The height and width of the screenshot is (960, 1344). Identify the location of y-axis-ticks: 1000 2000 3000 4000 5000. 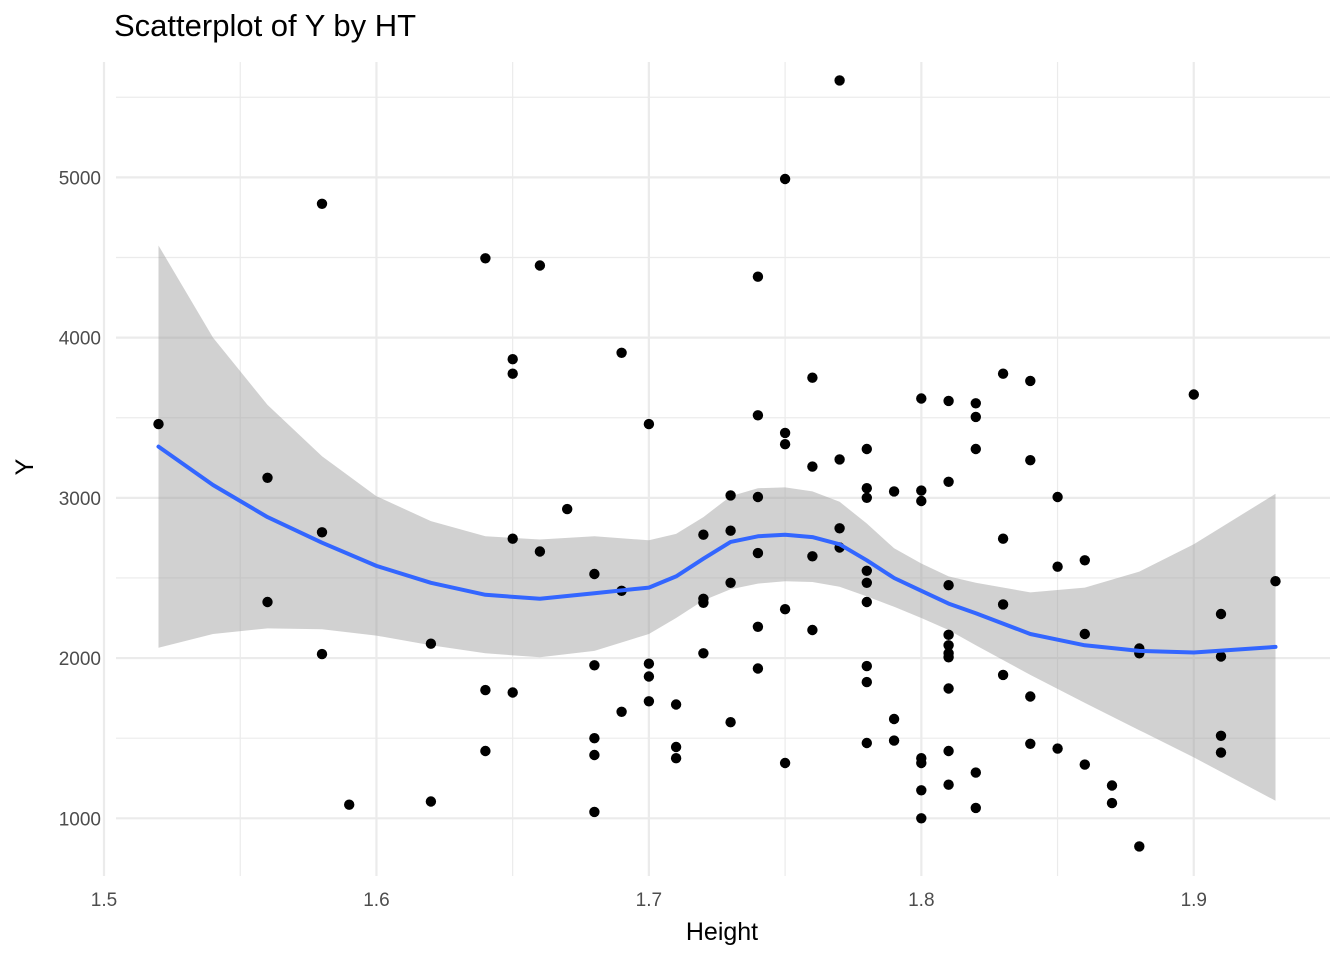
(80, 499).